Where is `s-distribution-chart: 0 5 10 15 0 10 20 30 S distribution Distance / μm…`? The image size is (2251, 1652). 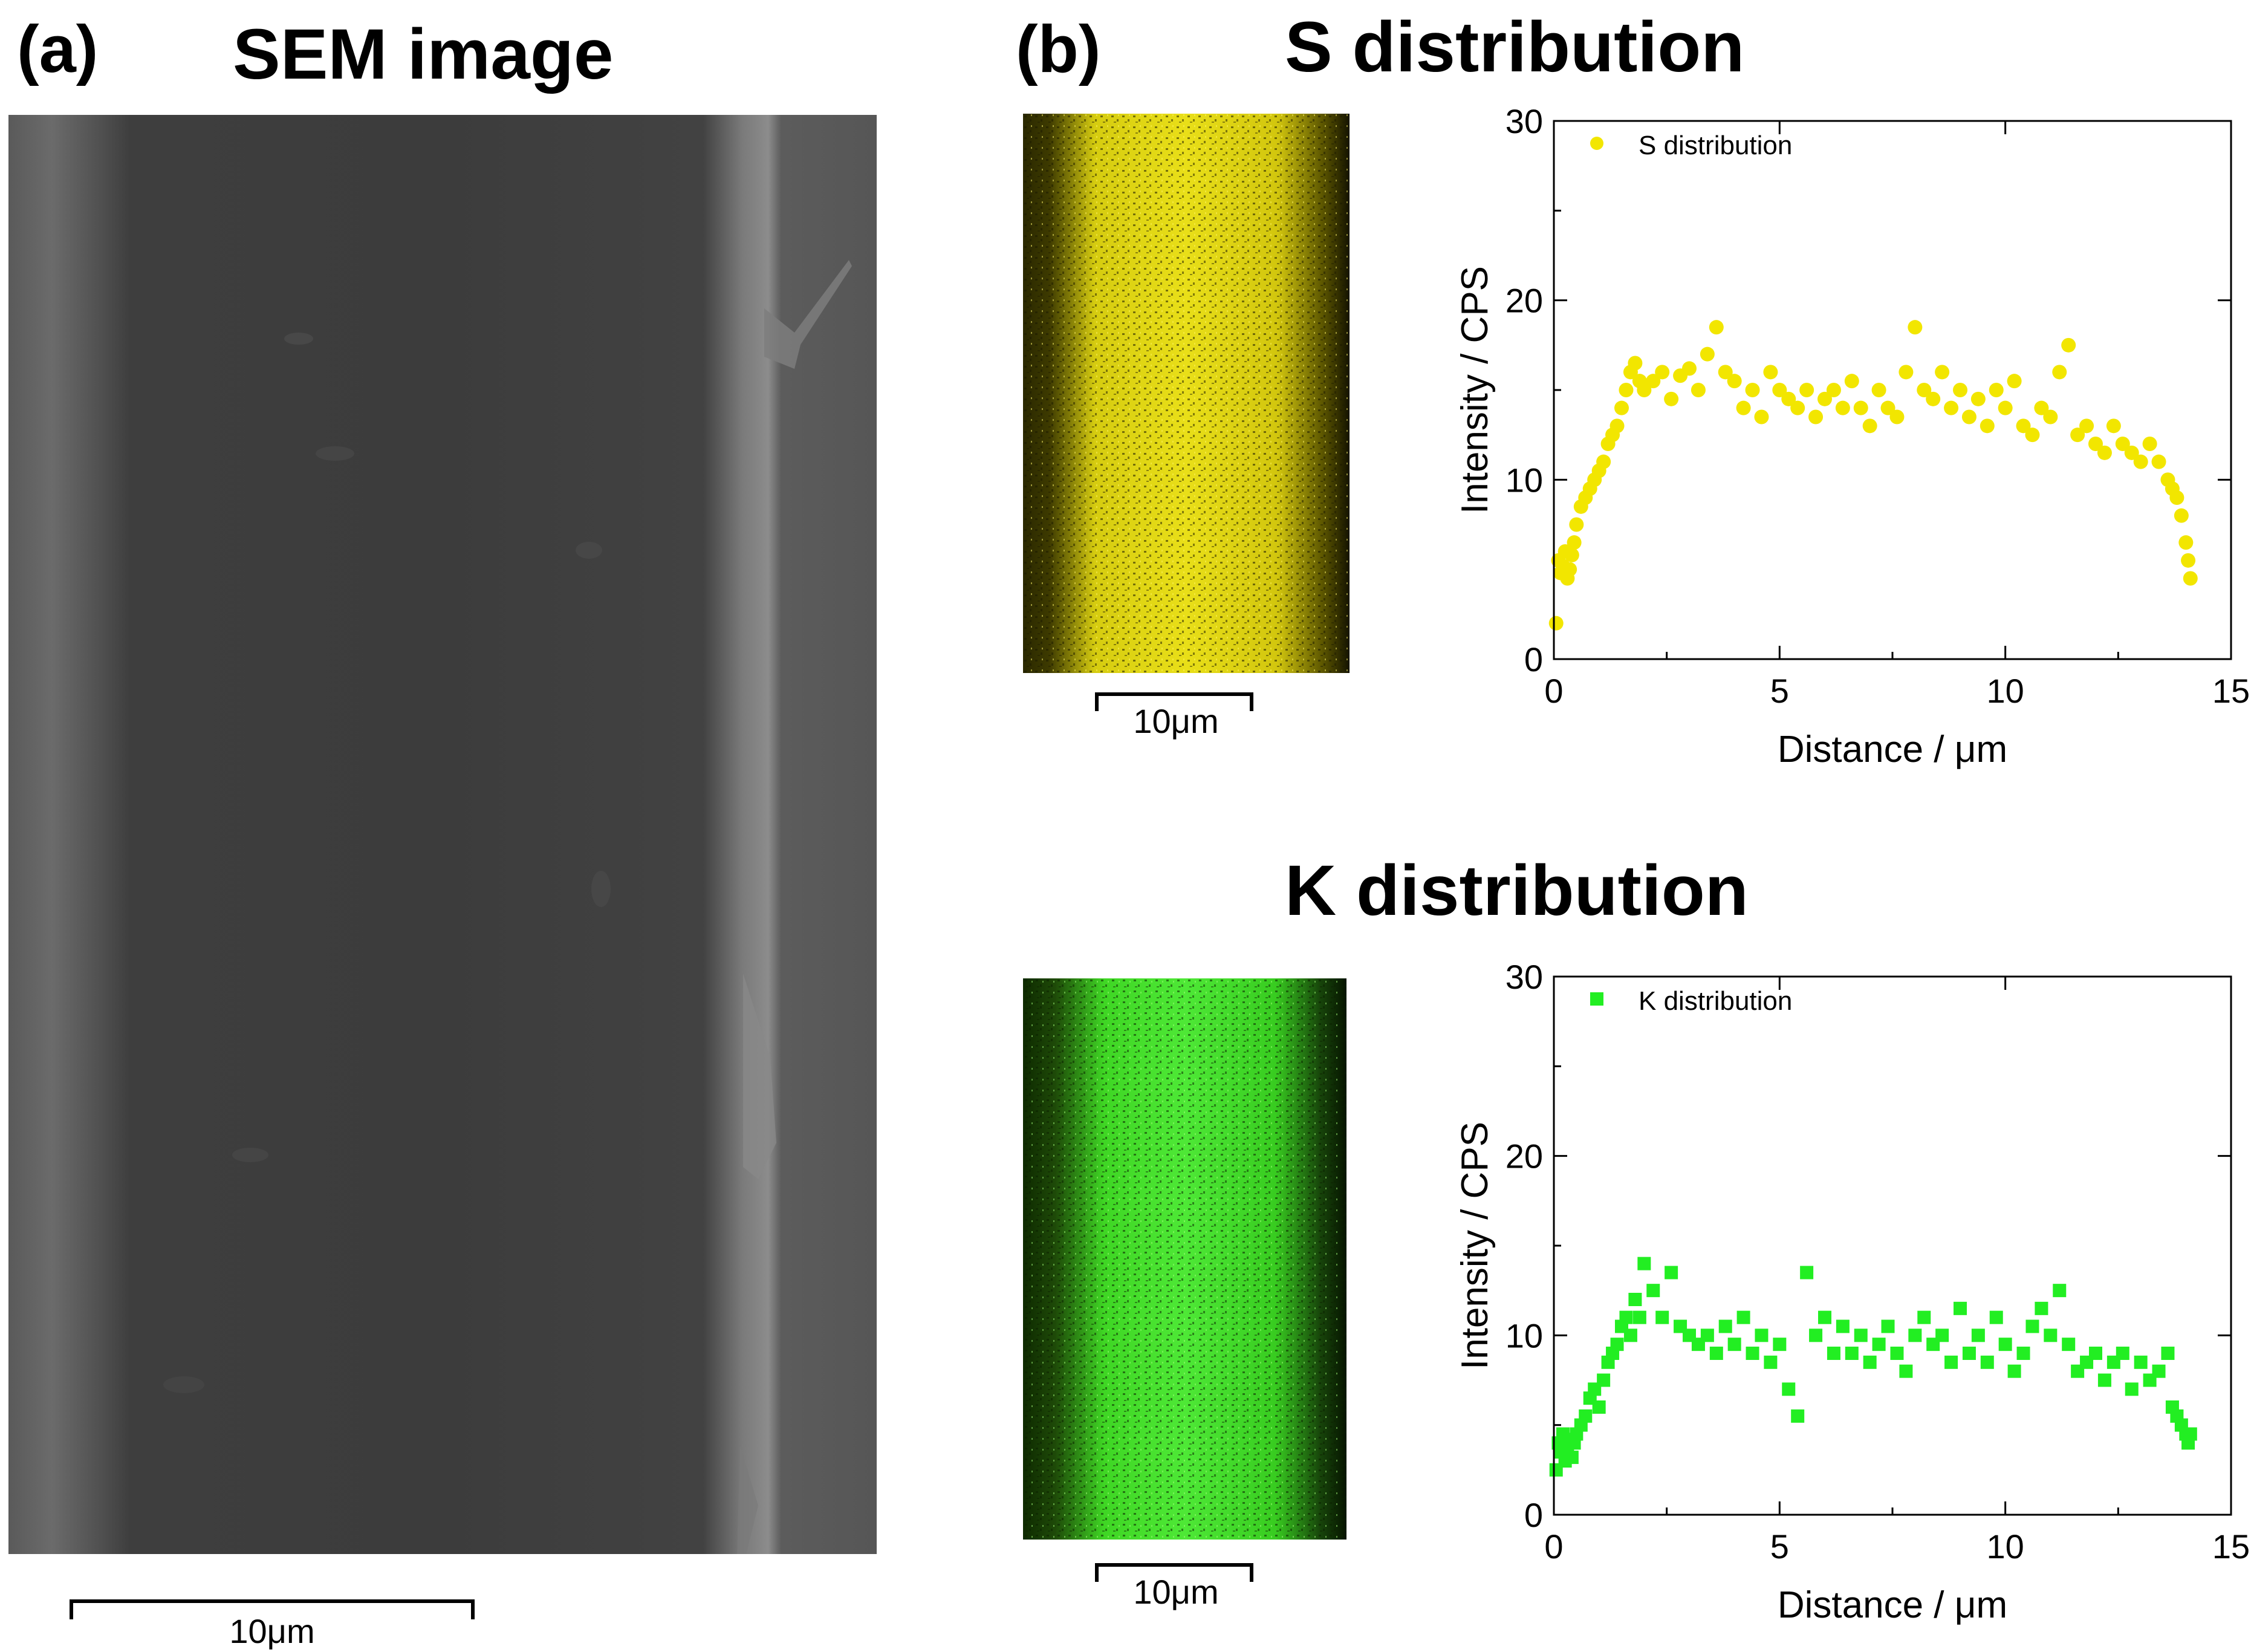
s-distribution-chart: 0 5 10 15 0 10 20 30 S distribution Distance / μm… is located at coordinates (1851, 436).